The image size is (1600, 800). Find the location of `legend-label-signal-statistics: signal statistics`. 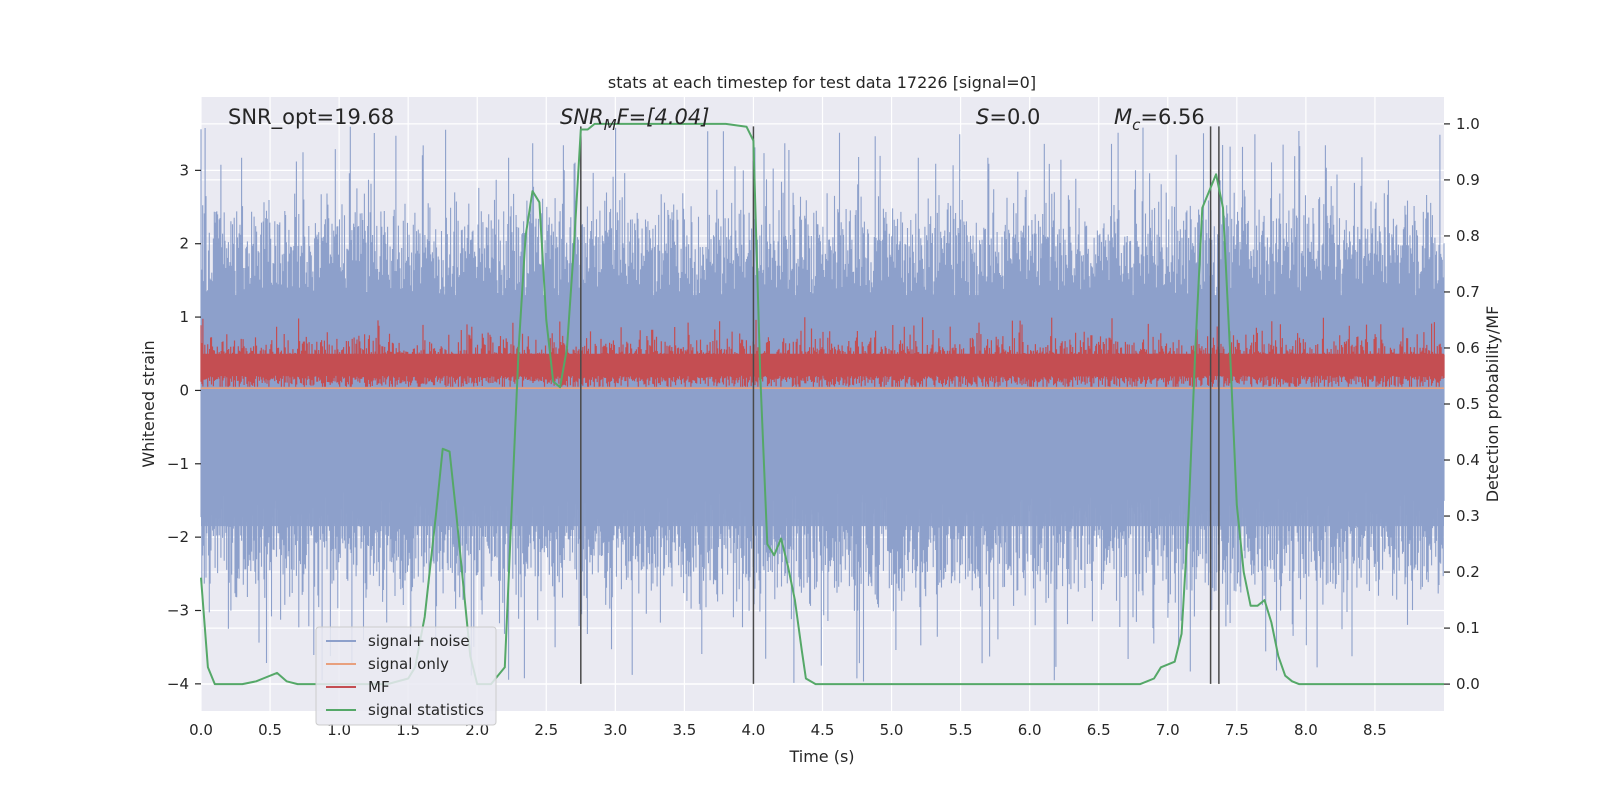

legend-label-signal-statistics: signal statistics is located at coordinates (426, 710).